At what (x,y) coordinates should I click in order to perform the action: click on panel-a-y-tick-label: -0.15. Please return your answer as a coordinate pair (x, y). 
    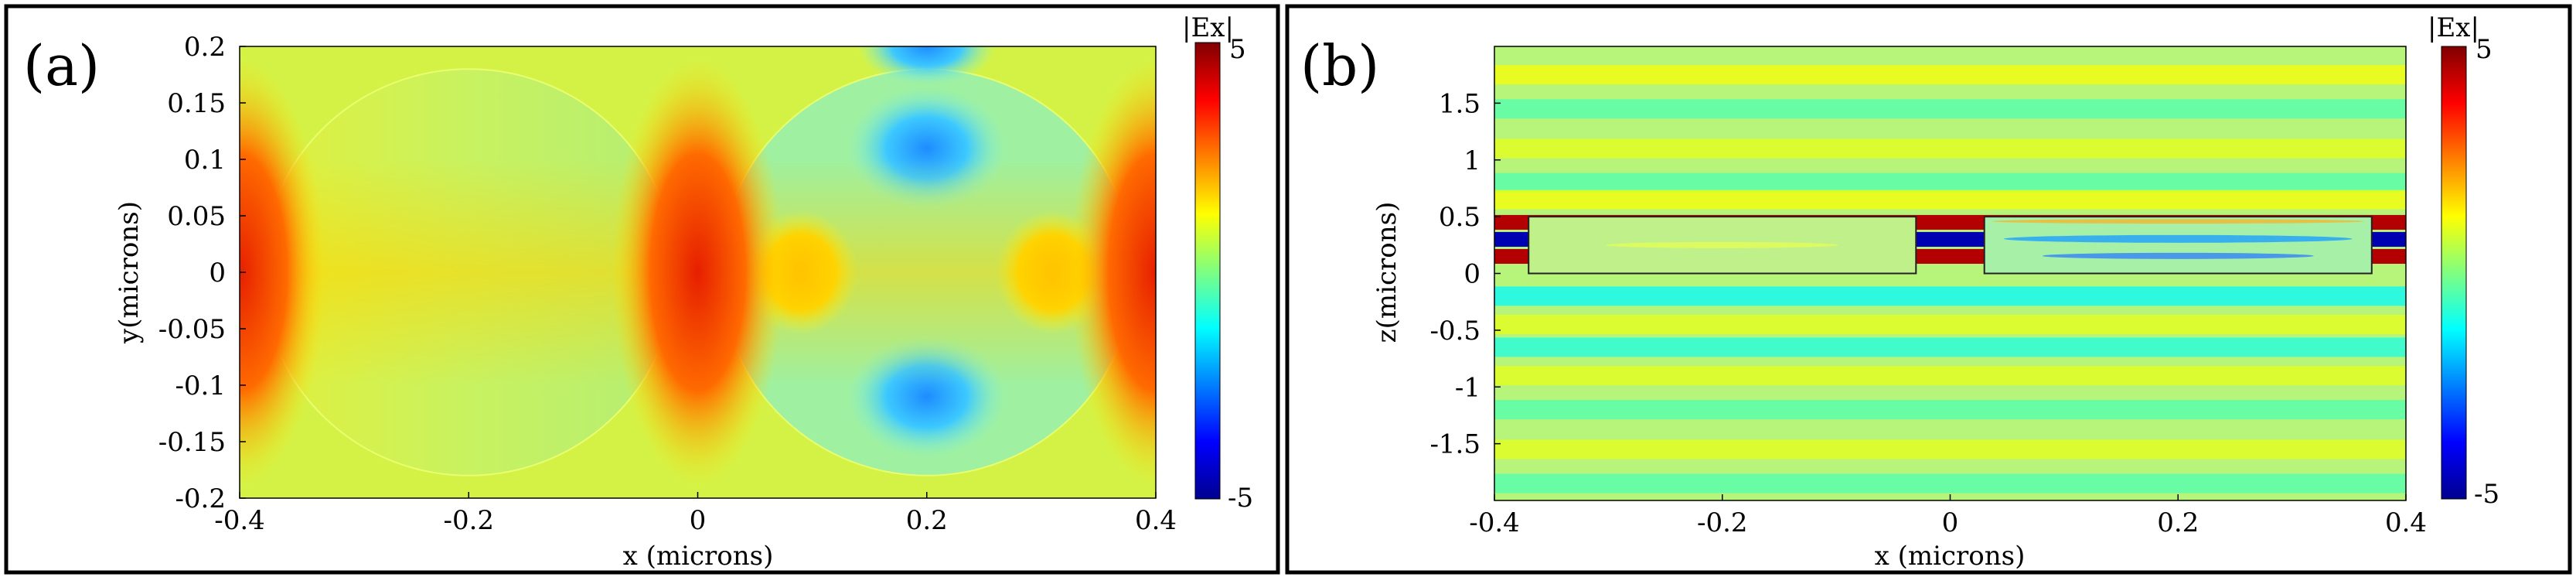
    Looking at the image, I should click on (192, 442).